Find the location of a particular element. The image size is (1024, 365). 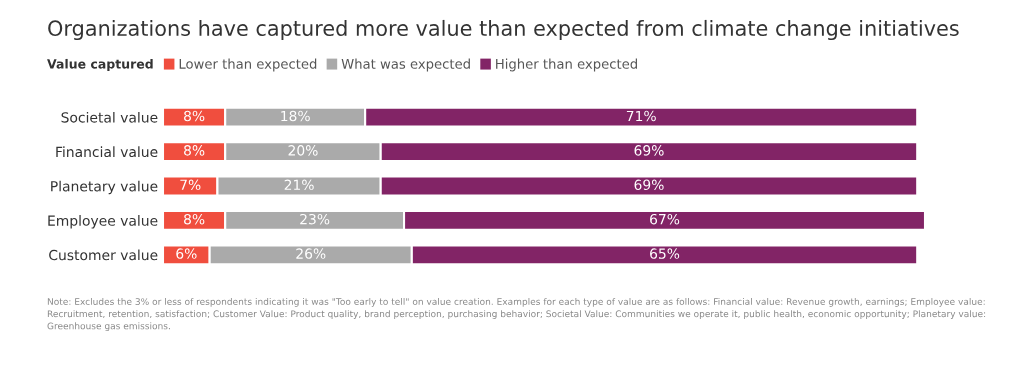

data-label: 67% is located at coordinates (665, 219).